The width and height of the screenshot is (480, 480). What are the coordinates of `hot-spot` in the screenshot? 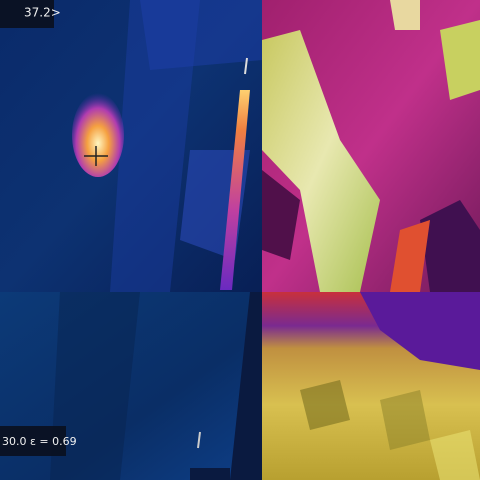 It's located at (98, 135).